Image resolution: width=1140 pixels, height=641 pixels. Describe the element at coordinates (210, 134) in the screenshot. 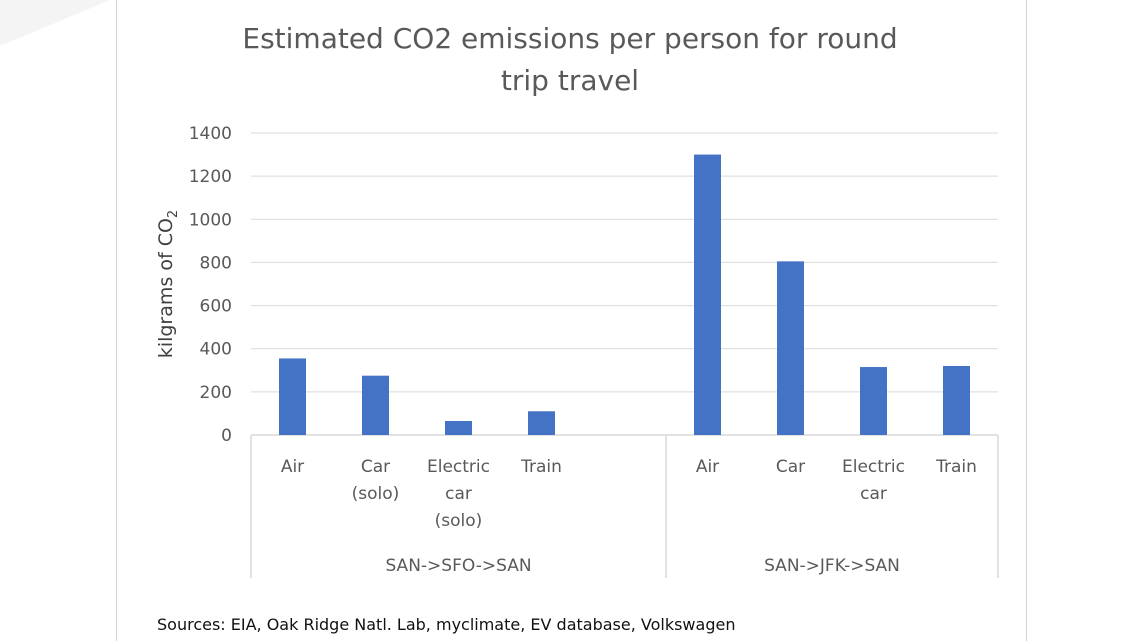

I see `y-tick-label: 1400` at that location.